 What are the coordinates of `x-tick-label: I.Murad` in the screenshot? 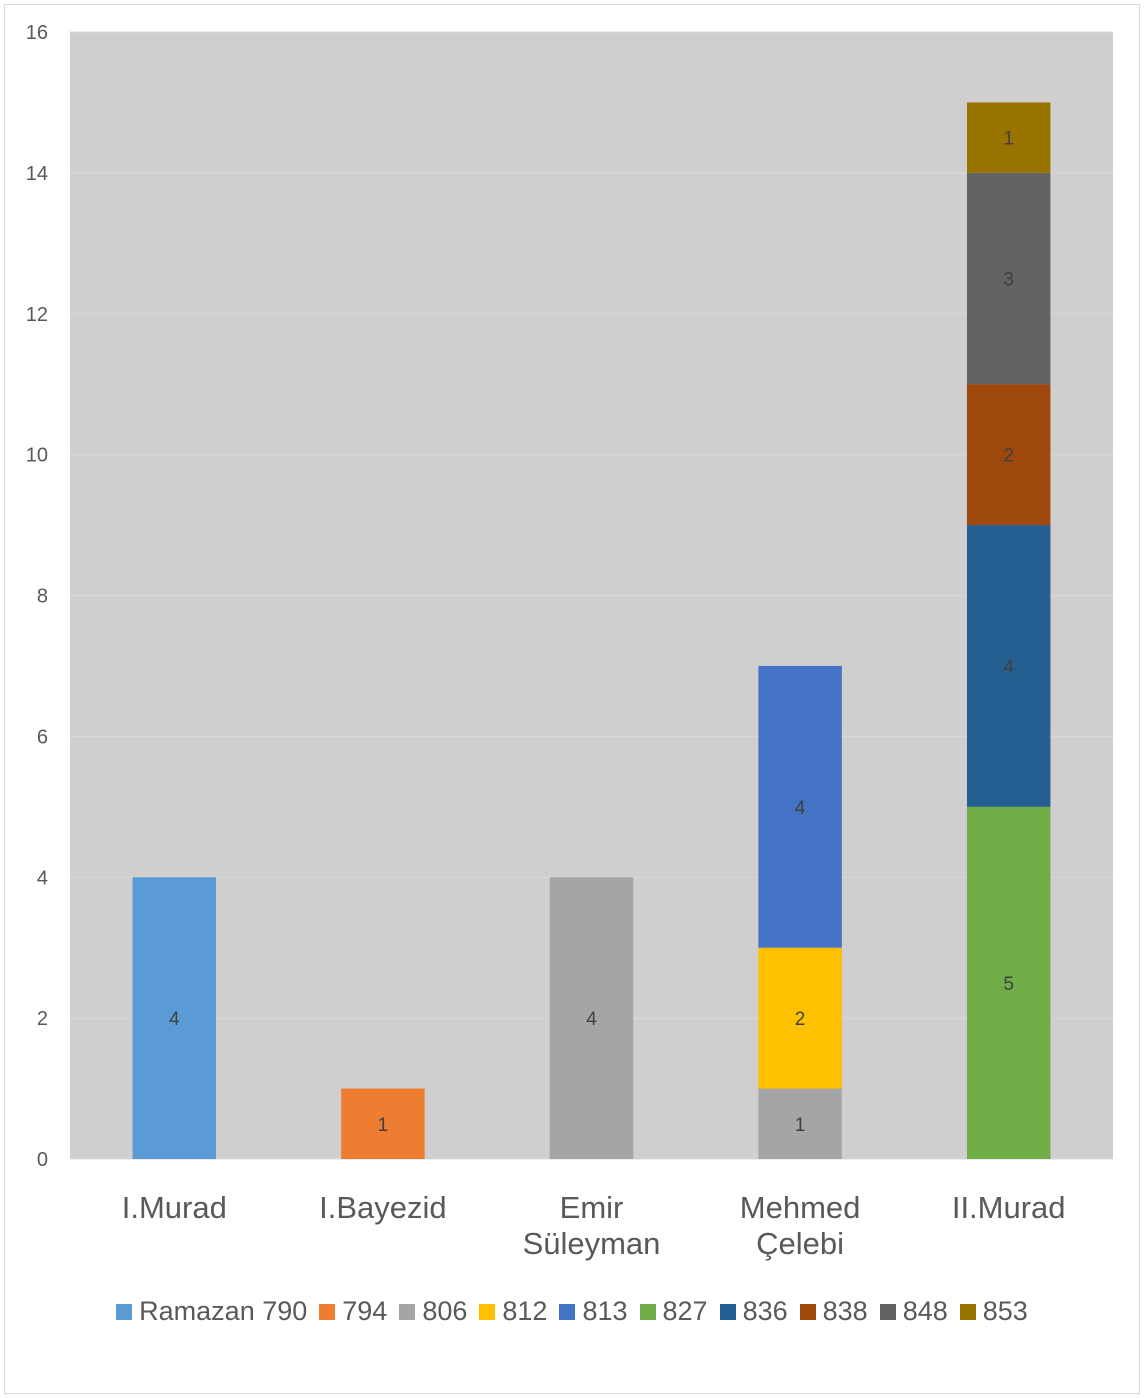 It's located at (174, 1207).